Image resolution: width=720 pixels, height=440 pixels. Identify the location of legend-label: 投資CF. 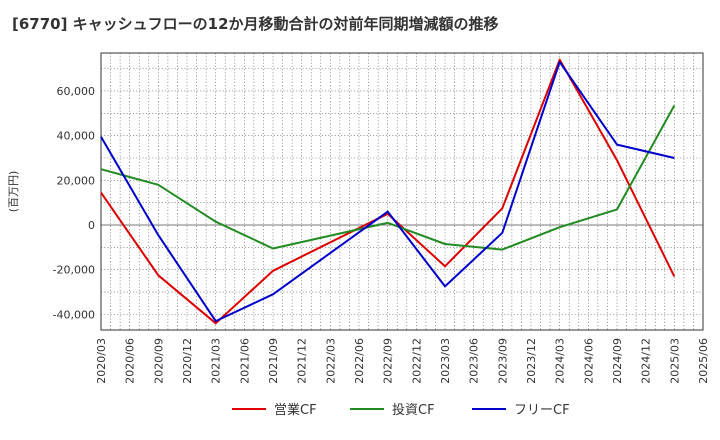
(413, 410).